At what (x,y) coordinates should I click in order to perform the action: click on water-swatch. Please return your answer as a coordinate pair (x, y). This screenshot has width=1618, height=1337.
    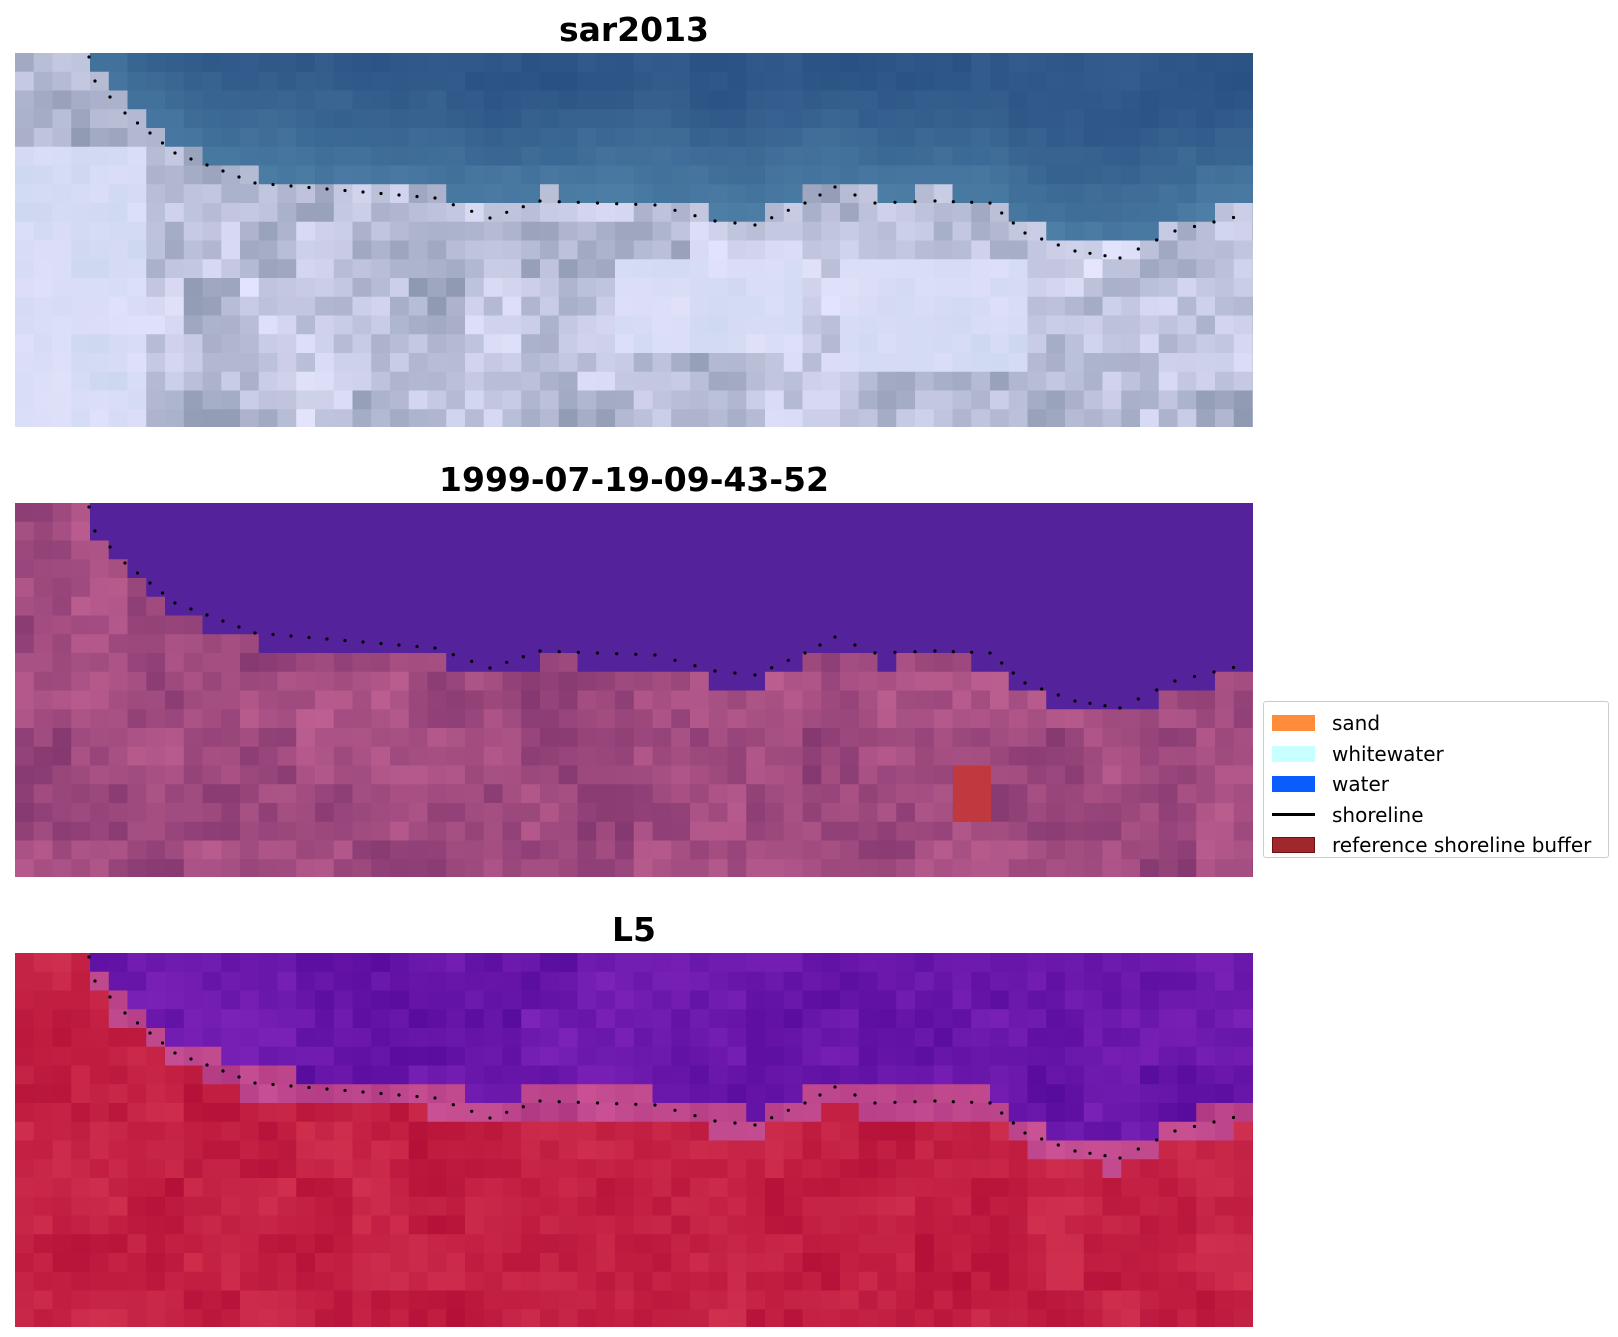
    Looking at the image, I should click on (1293, 784).